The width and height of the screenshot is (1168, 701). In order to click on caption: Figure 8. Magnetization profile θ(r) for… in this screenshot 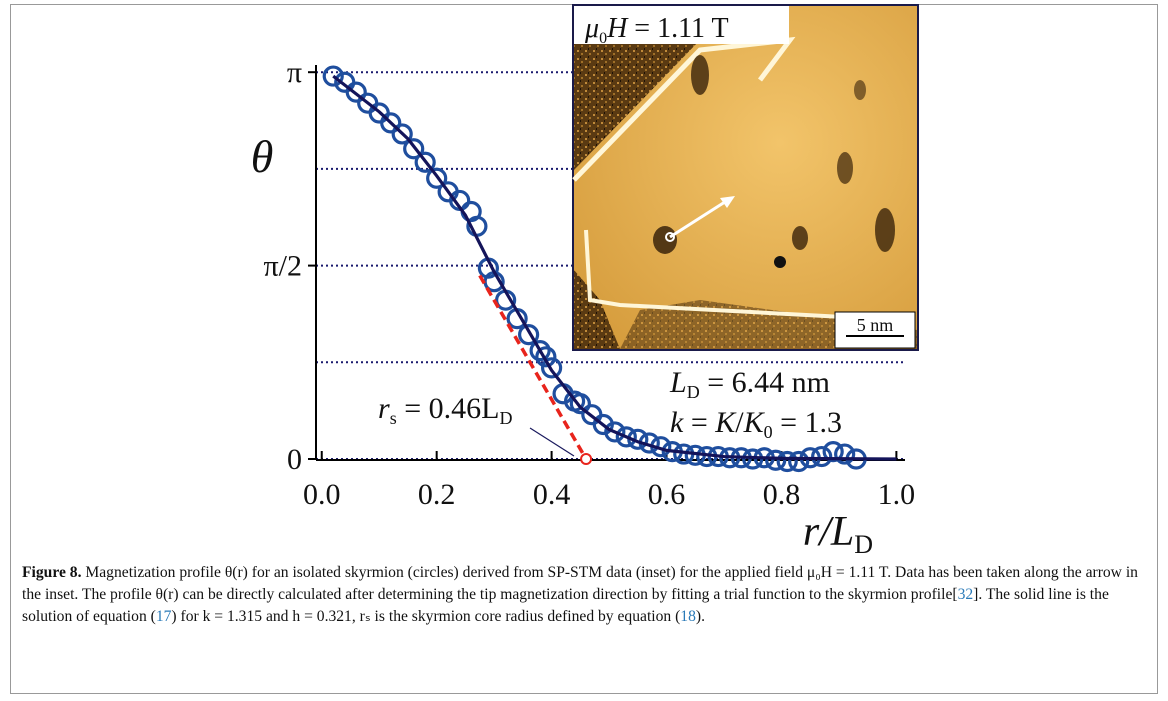, I will do `click(584, 595)`.